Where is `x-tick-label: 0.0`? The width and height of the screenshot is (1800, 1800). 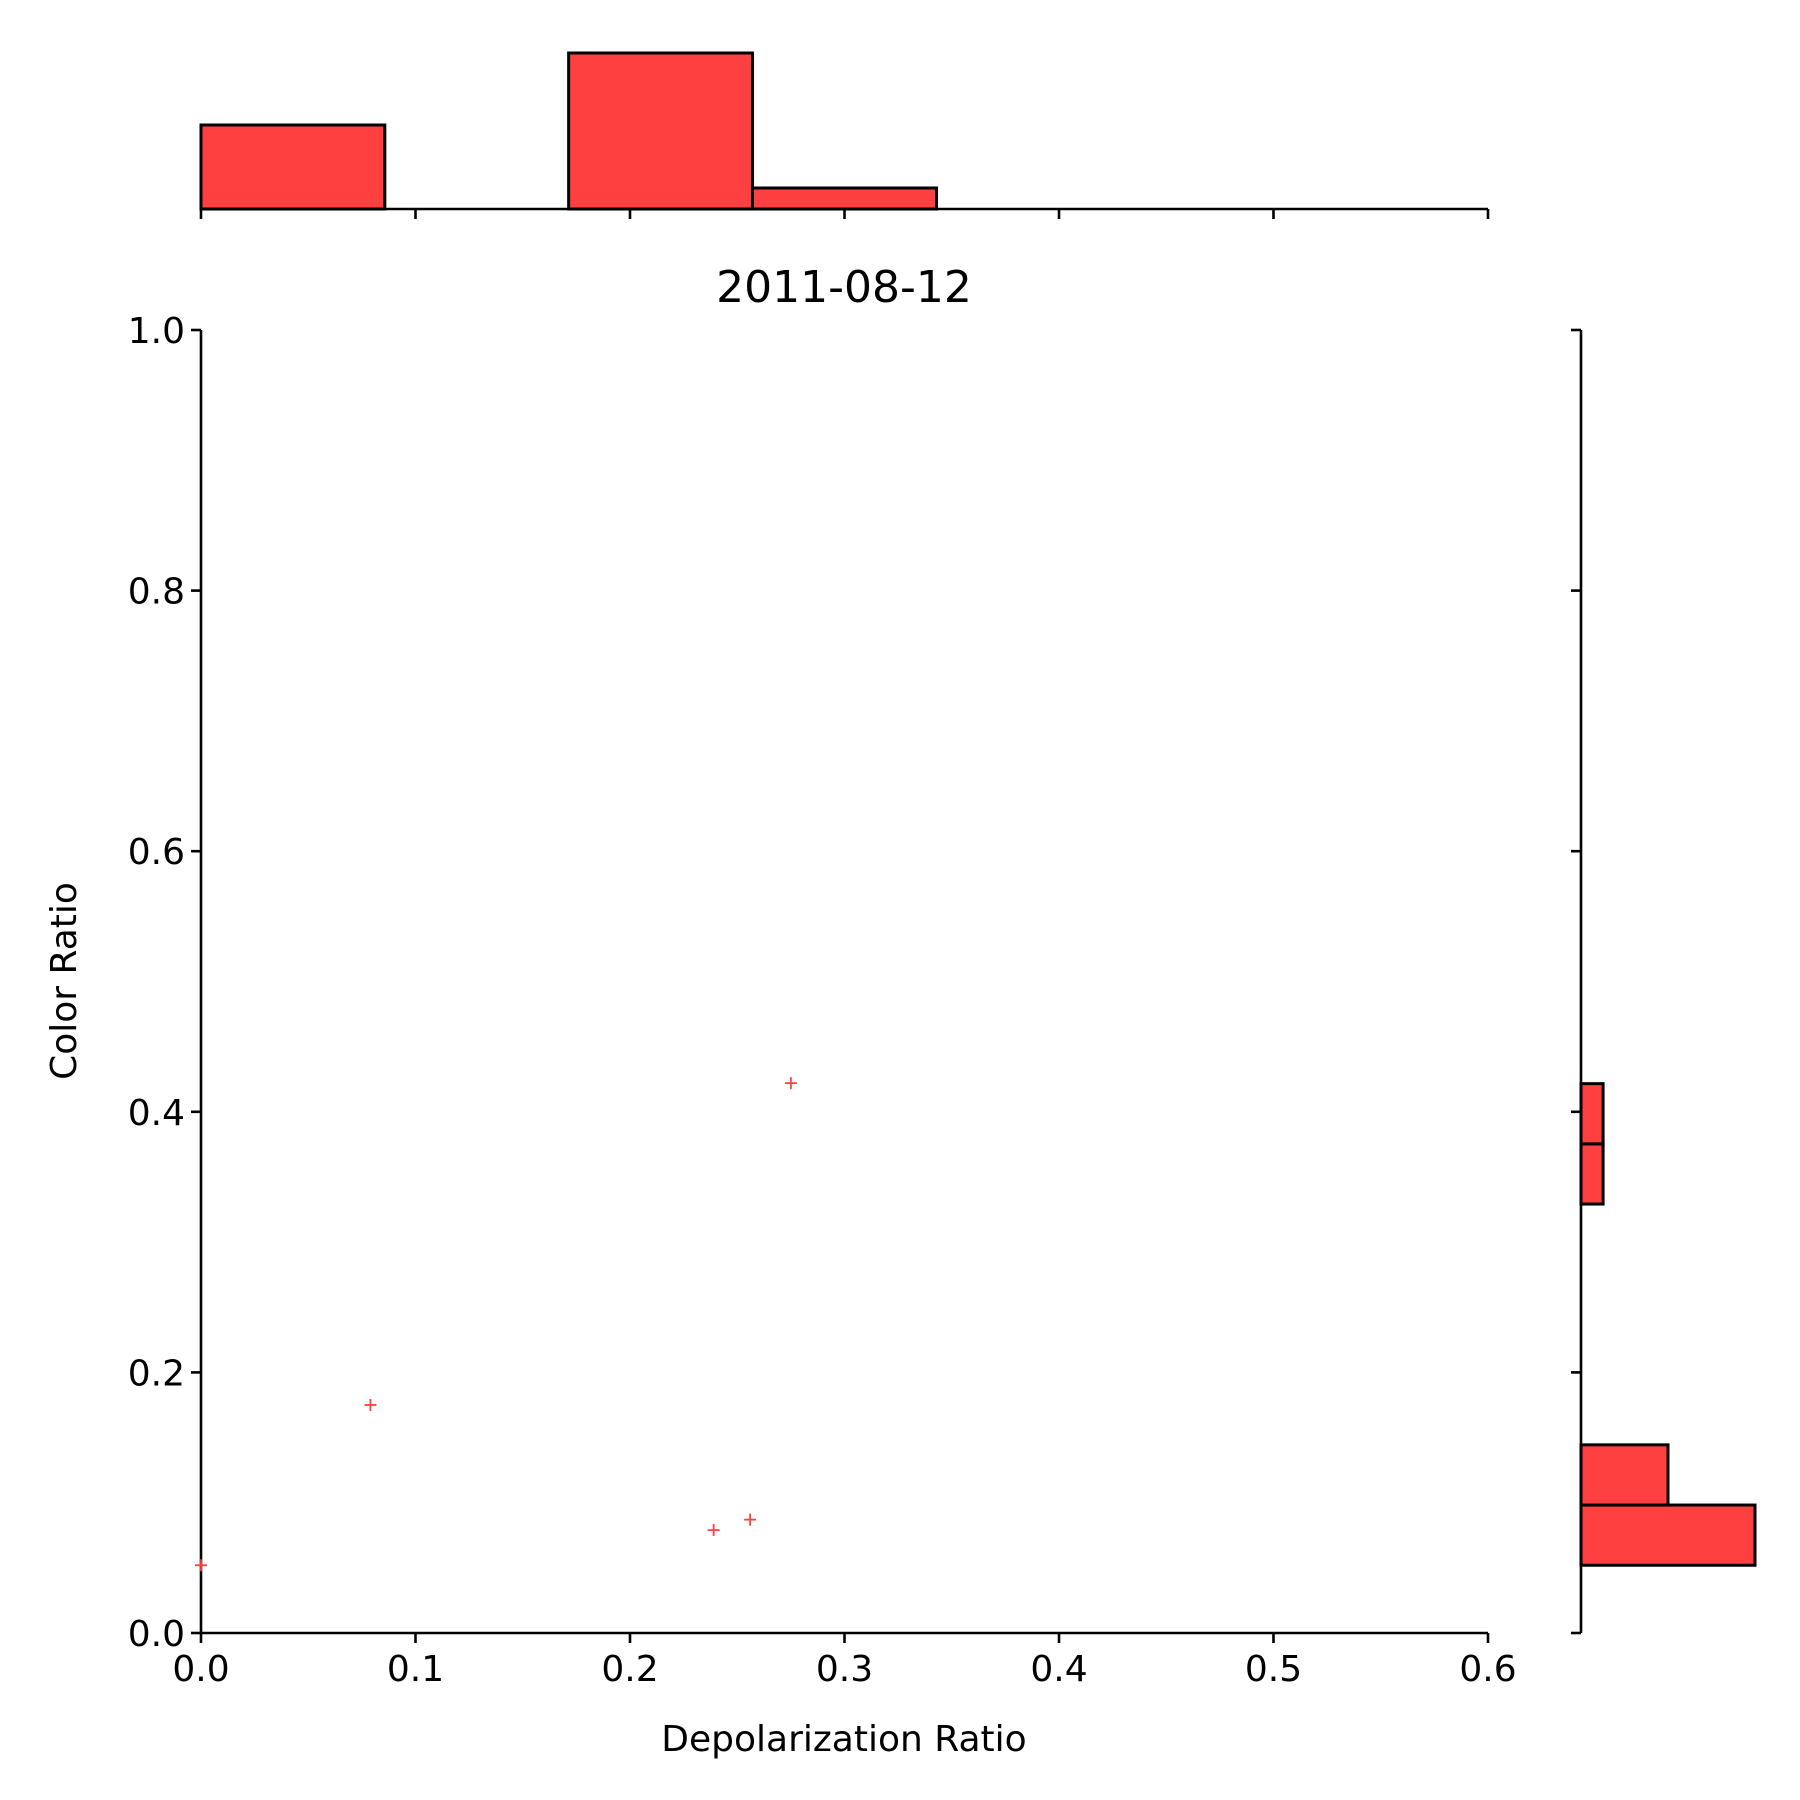 x-tick-label: 0.0 is located at coordinates (200, 1669).